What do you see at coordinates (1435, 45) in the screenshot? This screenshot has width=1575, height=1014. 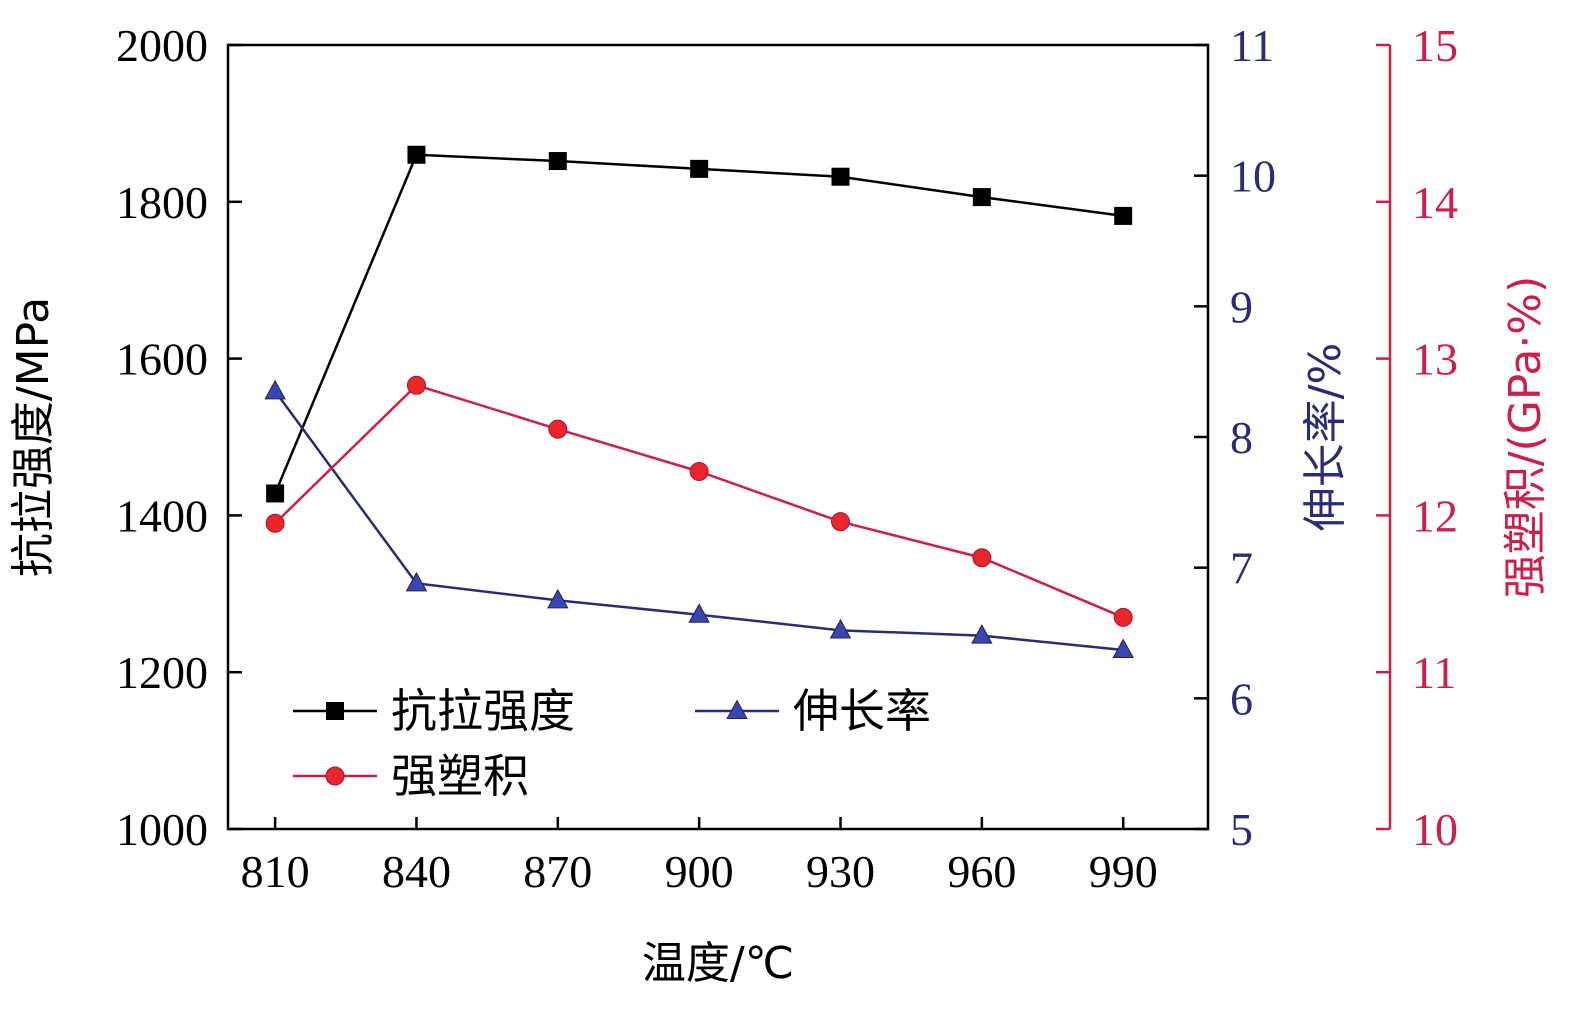 I see `right2-tick-label: 15` at bounding box center [1435, 45].